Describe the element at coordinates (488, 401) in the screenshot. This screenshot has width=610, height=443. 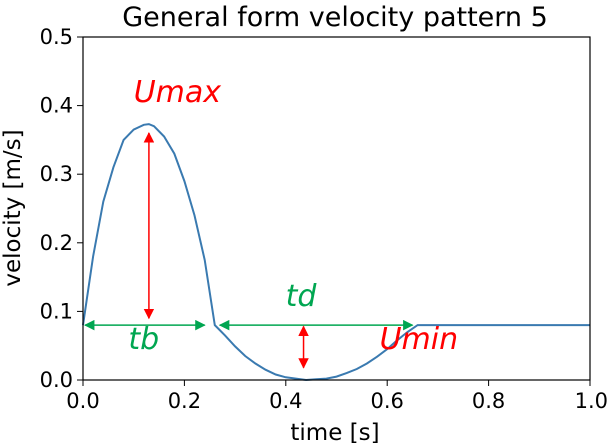
I see `x-tick-label: 0.8` at that location.